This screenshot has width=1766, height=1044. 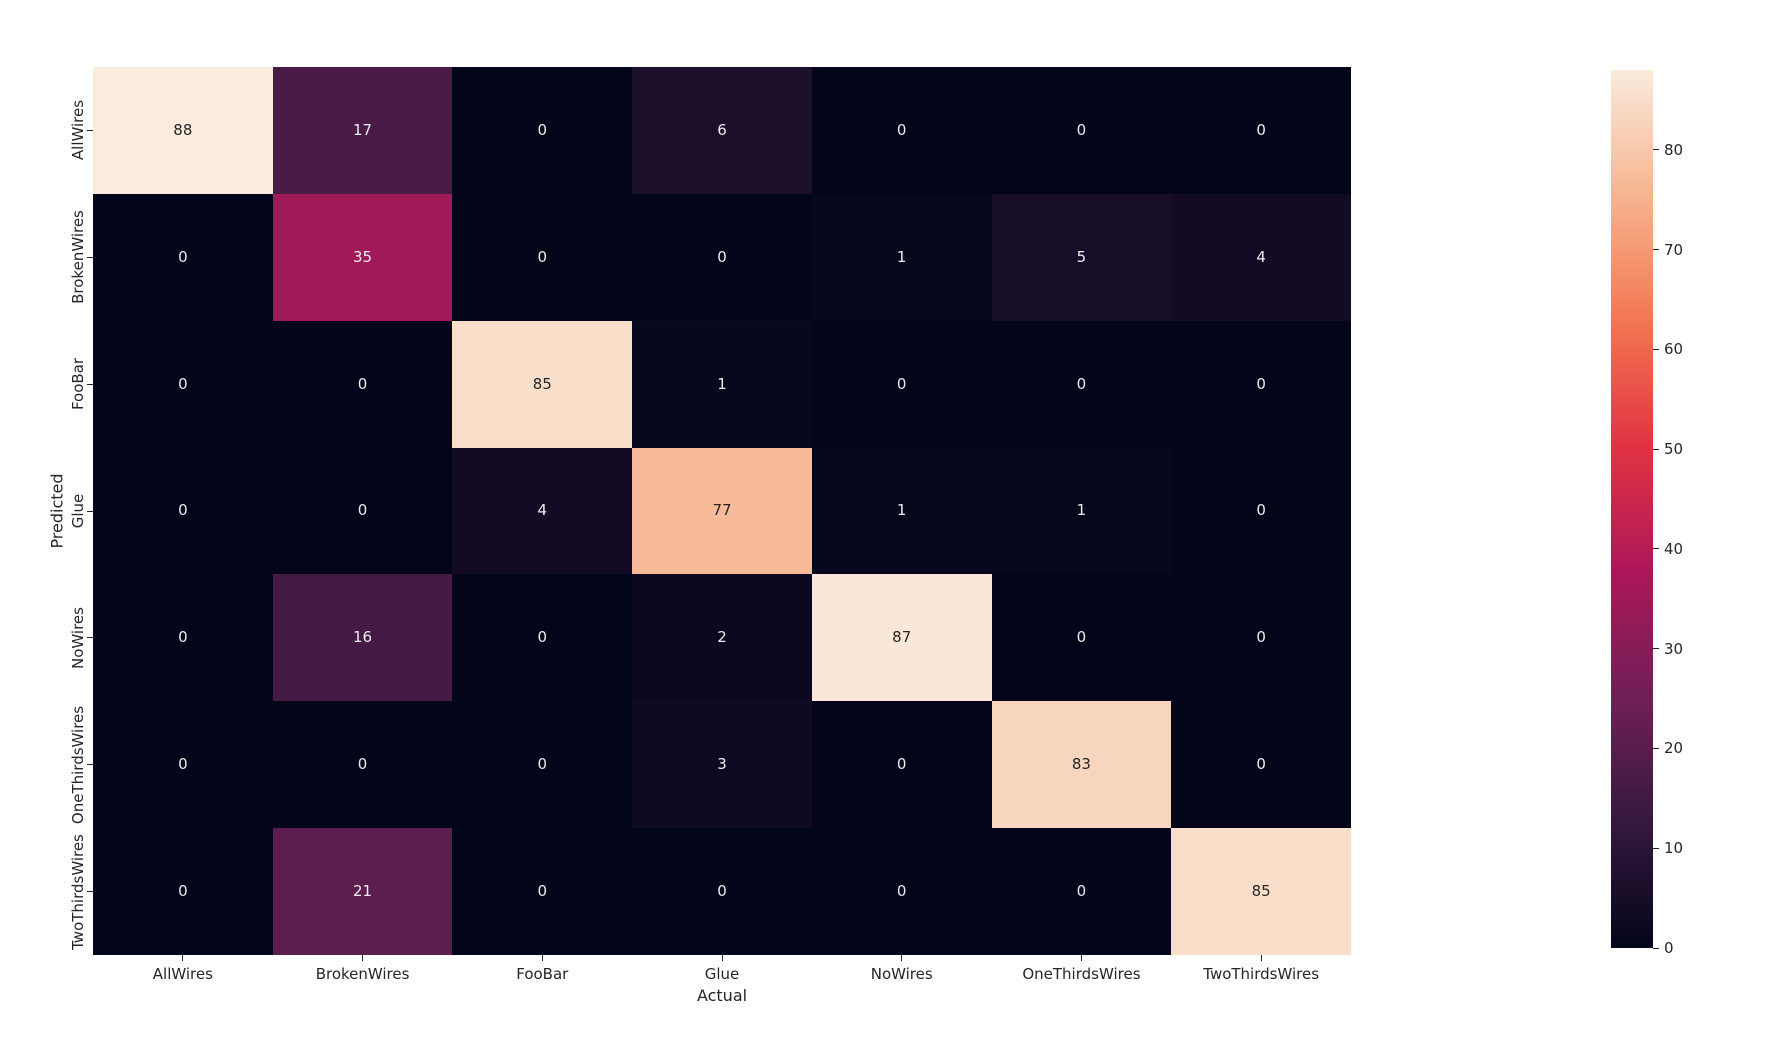 I want to click on colorbar-tick-label: 60, so click(x=1674, y=349).